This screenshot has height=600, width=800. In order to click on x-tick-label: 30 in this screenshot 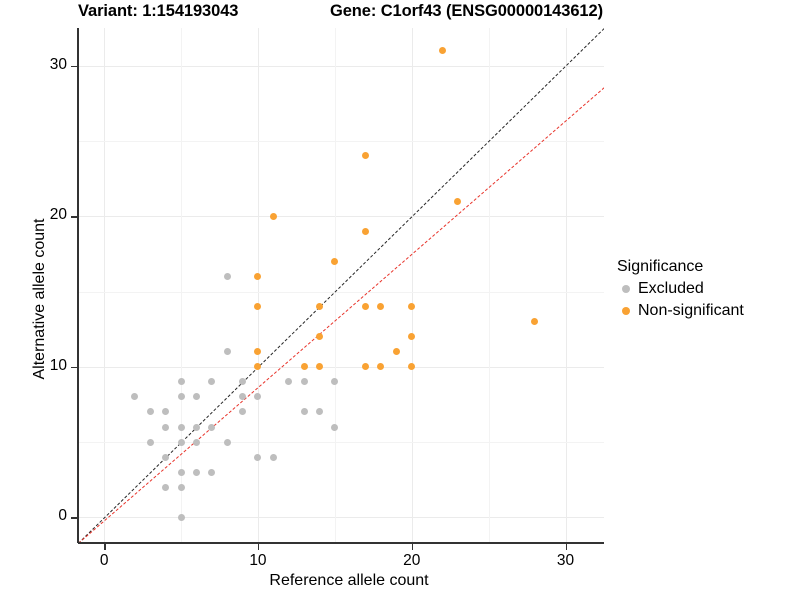, I will do `click(565, 560)`.